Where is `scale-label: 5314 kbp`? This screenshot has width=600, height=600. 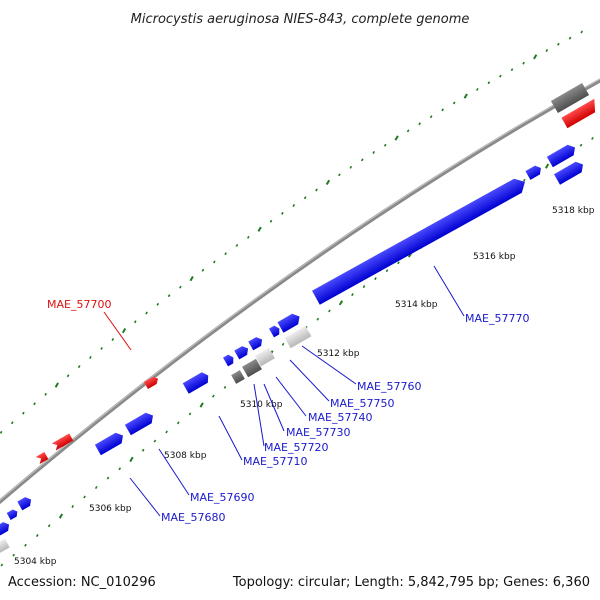
scale-label: 5314 kbp is located at coordinates (416, 305).